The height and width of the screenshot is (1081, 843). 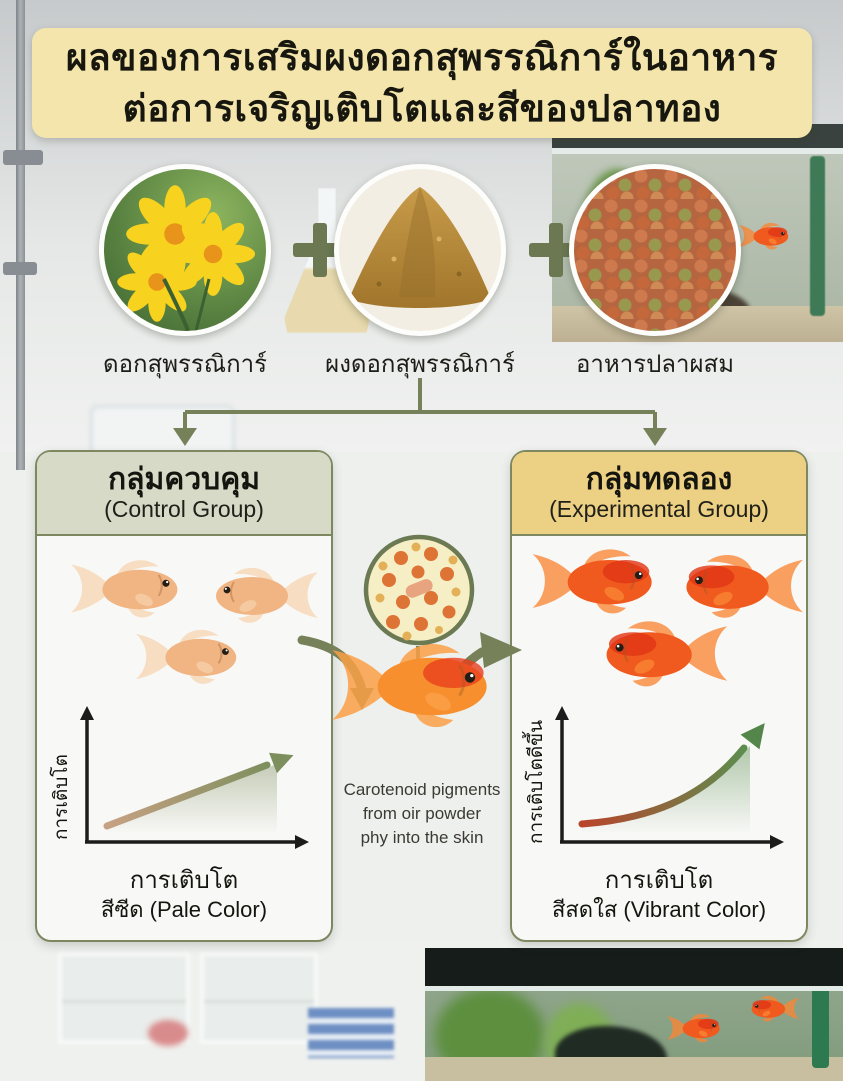 I want to click on feed-label: อาหารปลาผสม, so click(x=655, y=364).